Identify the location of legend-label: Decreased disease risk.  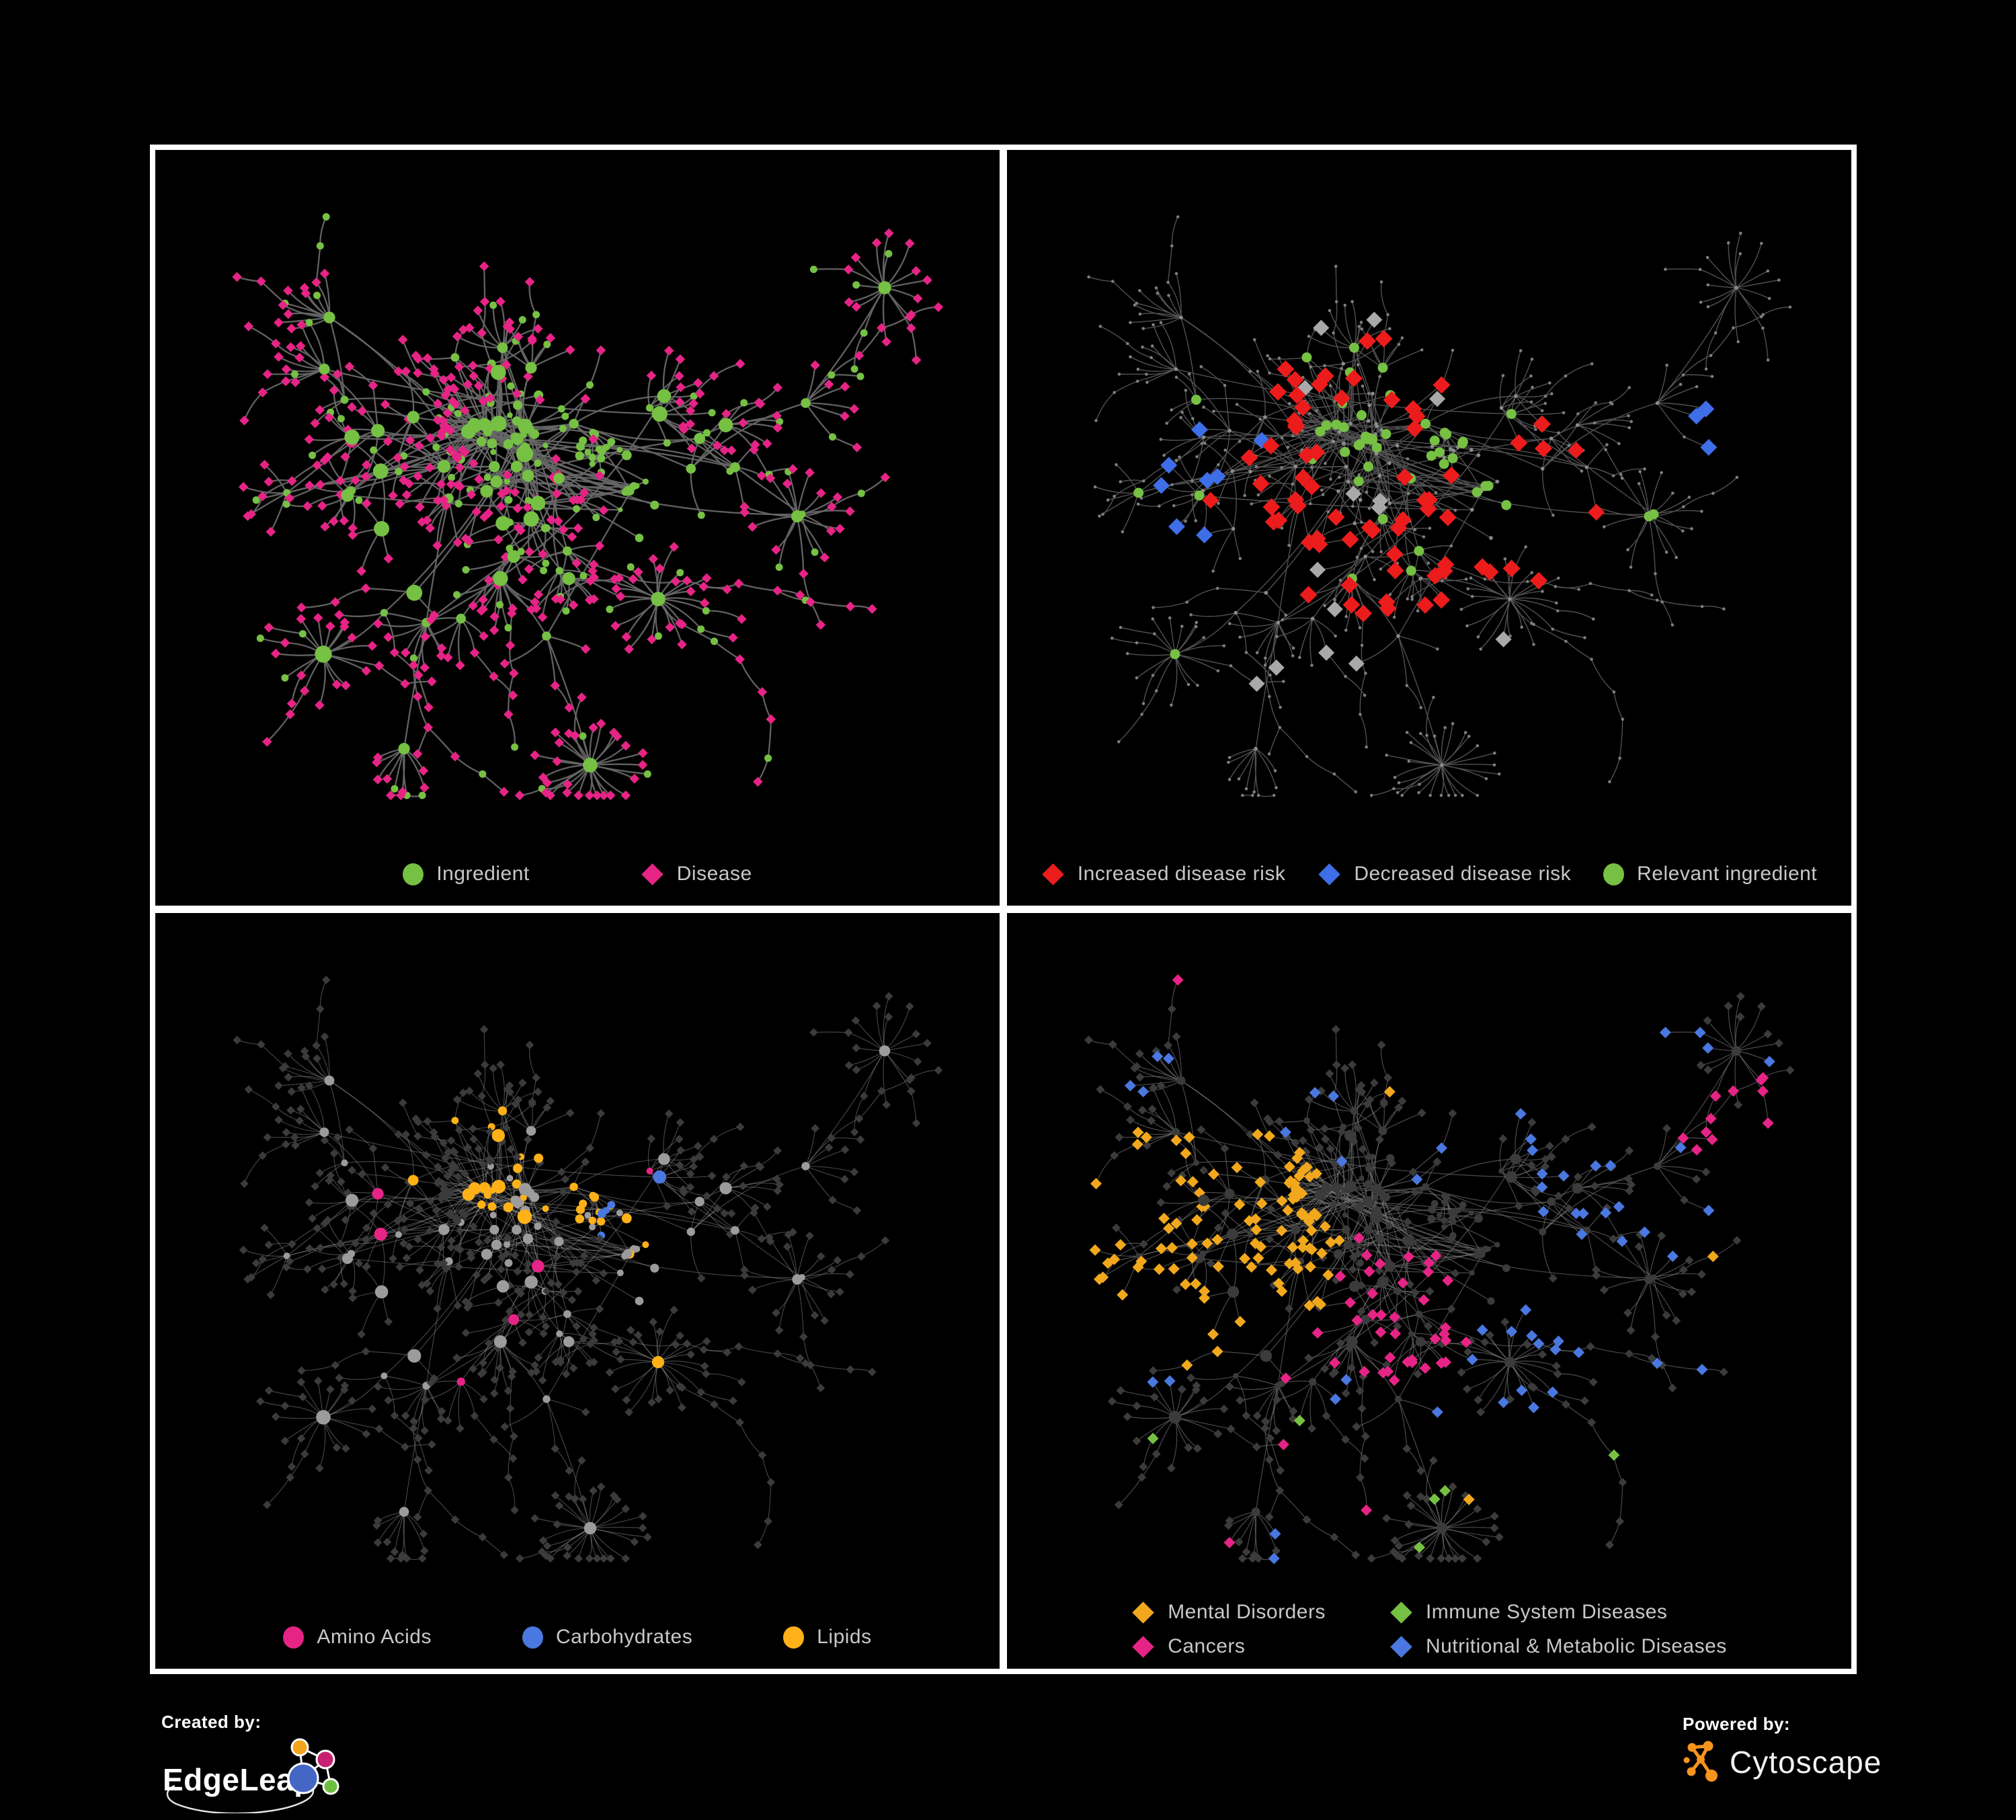
(1463, 874).